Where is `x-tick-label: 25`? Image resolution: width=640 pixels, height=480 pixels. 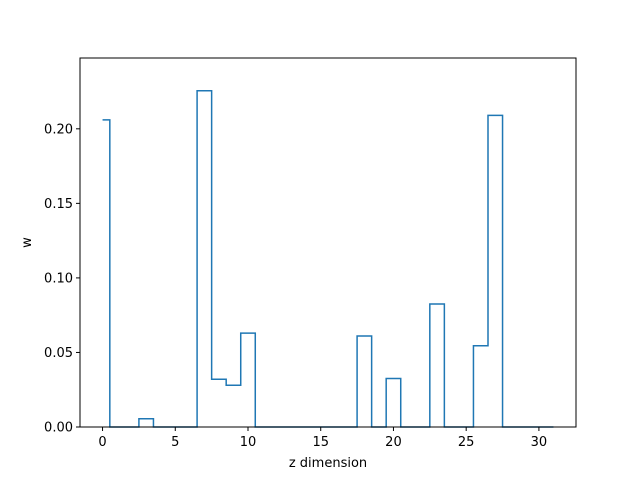 x-tick-label: 25 is located at coordinates (466, 442).